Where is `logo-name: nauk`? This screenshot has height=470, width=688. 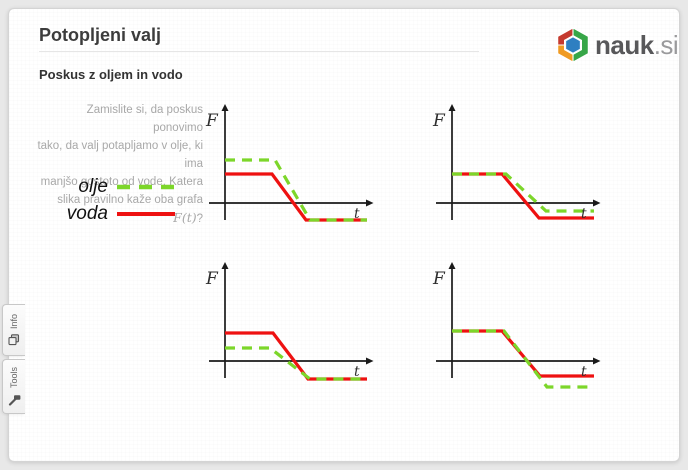
logo-name: nauk is located at coordinates (624, 45).